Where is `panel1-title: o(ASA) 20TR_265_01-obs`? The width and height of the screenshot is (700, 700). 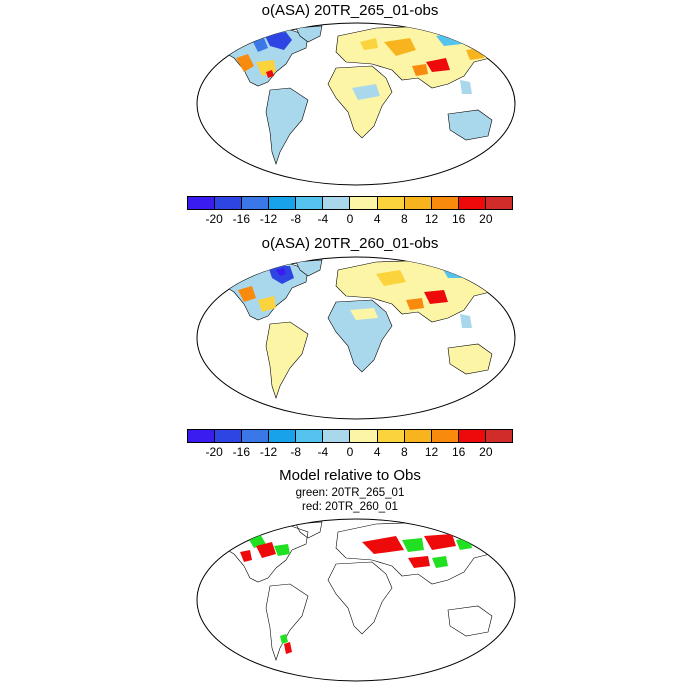 panel1-title: o(ASA) 20TR_265_01-obs is located at coordinates (350, 10).